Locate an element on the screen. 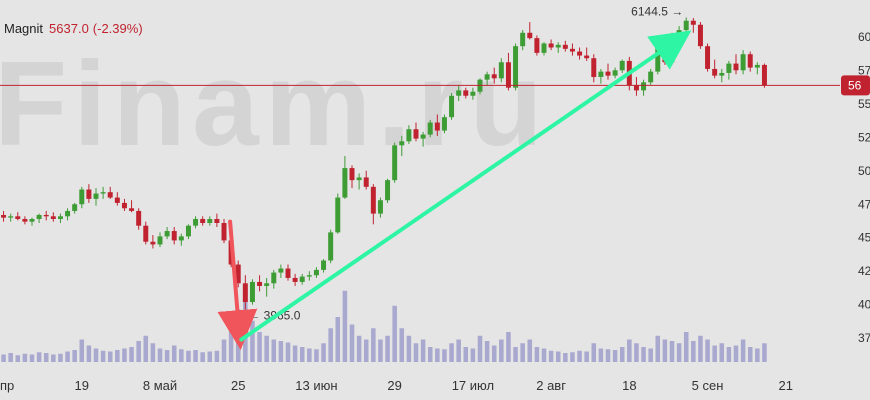 This screenshot has height=400, width=870. x-tick-label: 21 is located at coordinates (786, 385).